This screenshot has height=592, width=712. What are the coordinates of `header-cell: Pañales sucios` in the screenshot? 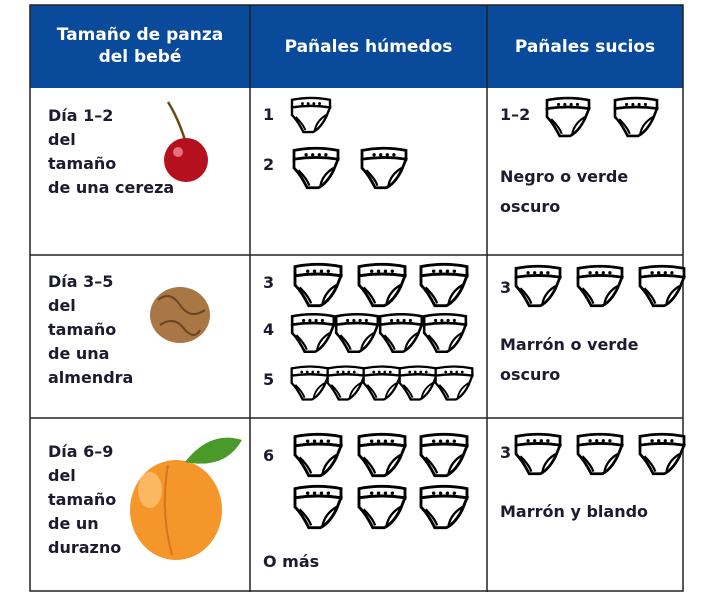 It's located at (585, 47).